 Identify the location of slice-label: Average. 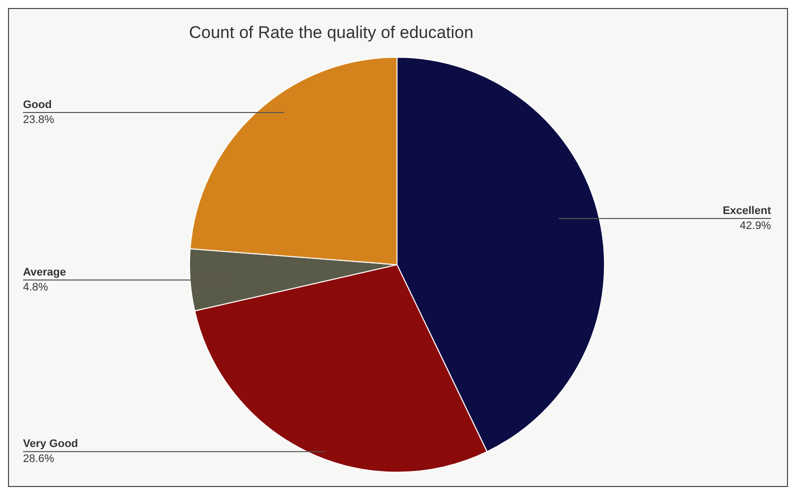
(44, 272).